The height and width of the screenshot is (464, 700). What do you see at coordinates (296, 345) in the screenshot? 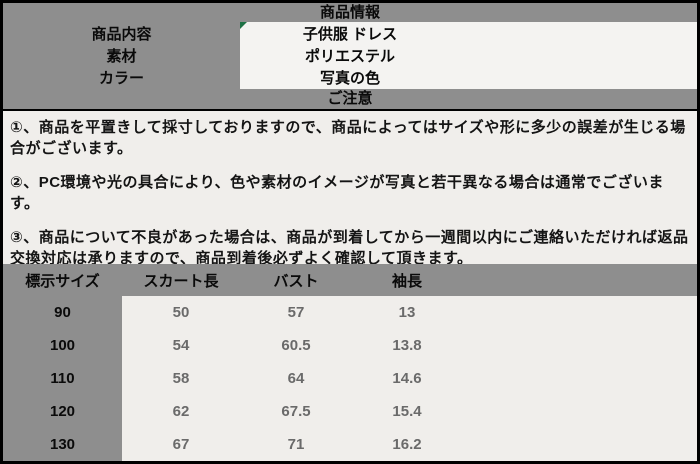
I see `bust-cell: 60.5` at bounding box center [296, 345].